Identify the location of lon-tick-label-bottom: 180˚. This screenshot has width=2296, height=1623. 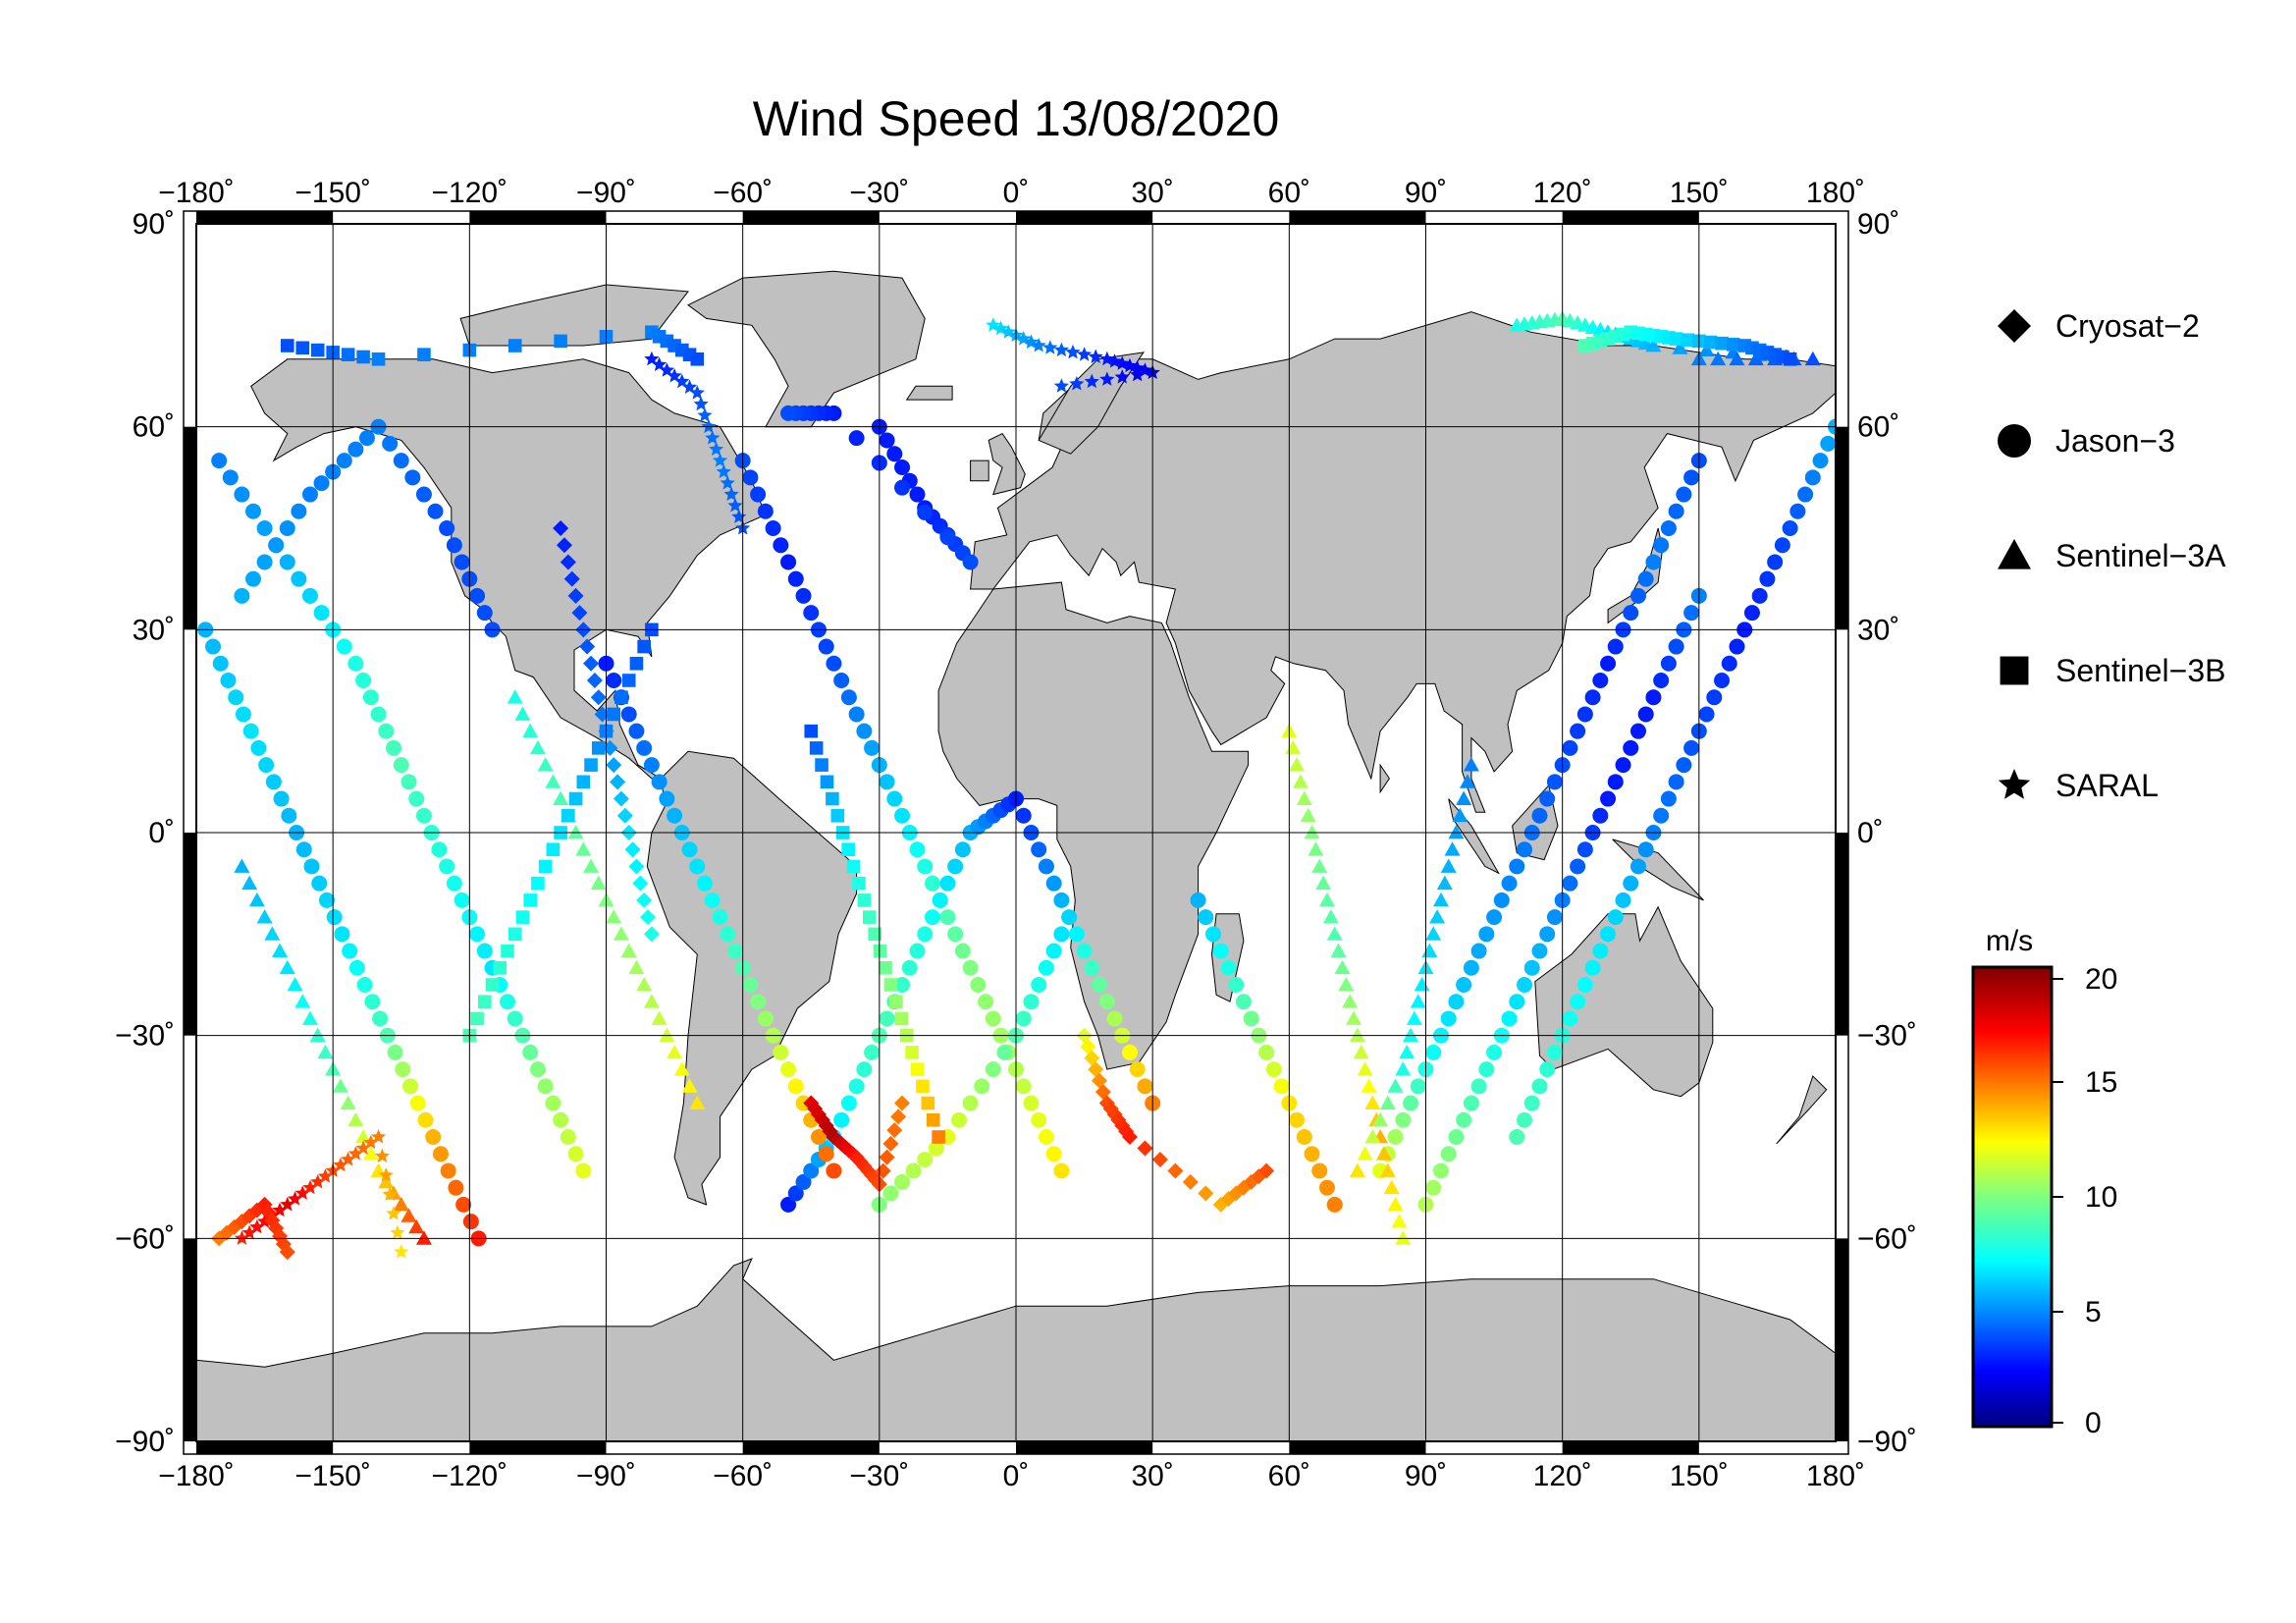
(1836, 1476).